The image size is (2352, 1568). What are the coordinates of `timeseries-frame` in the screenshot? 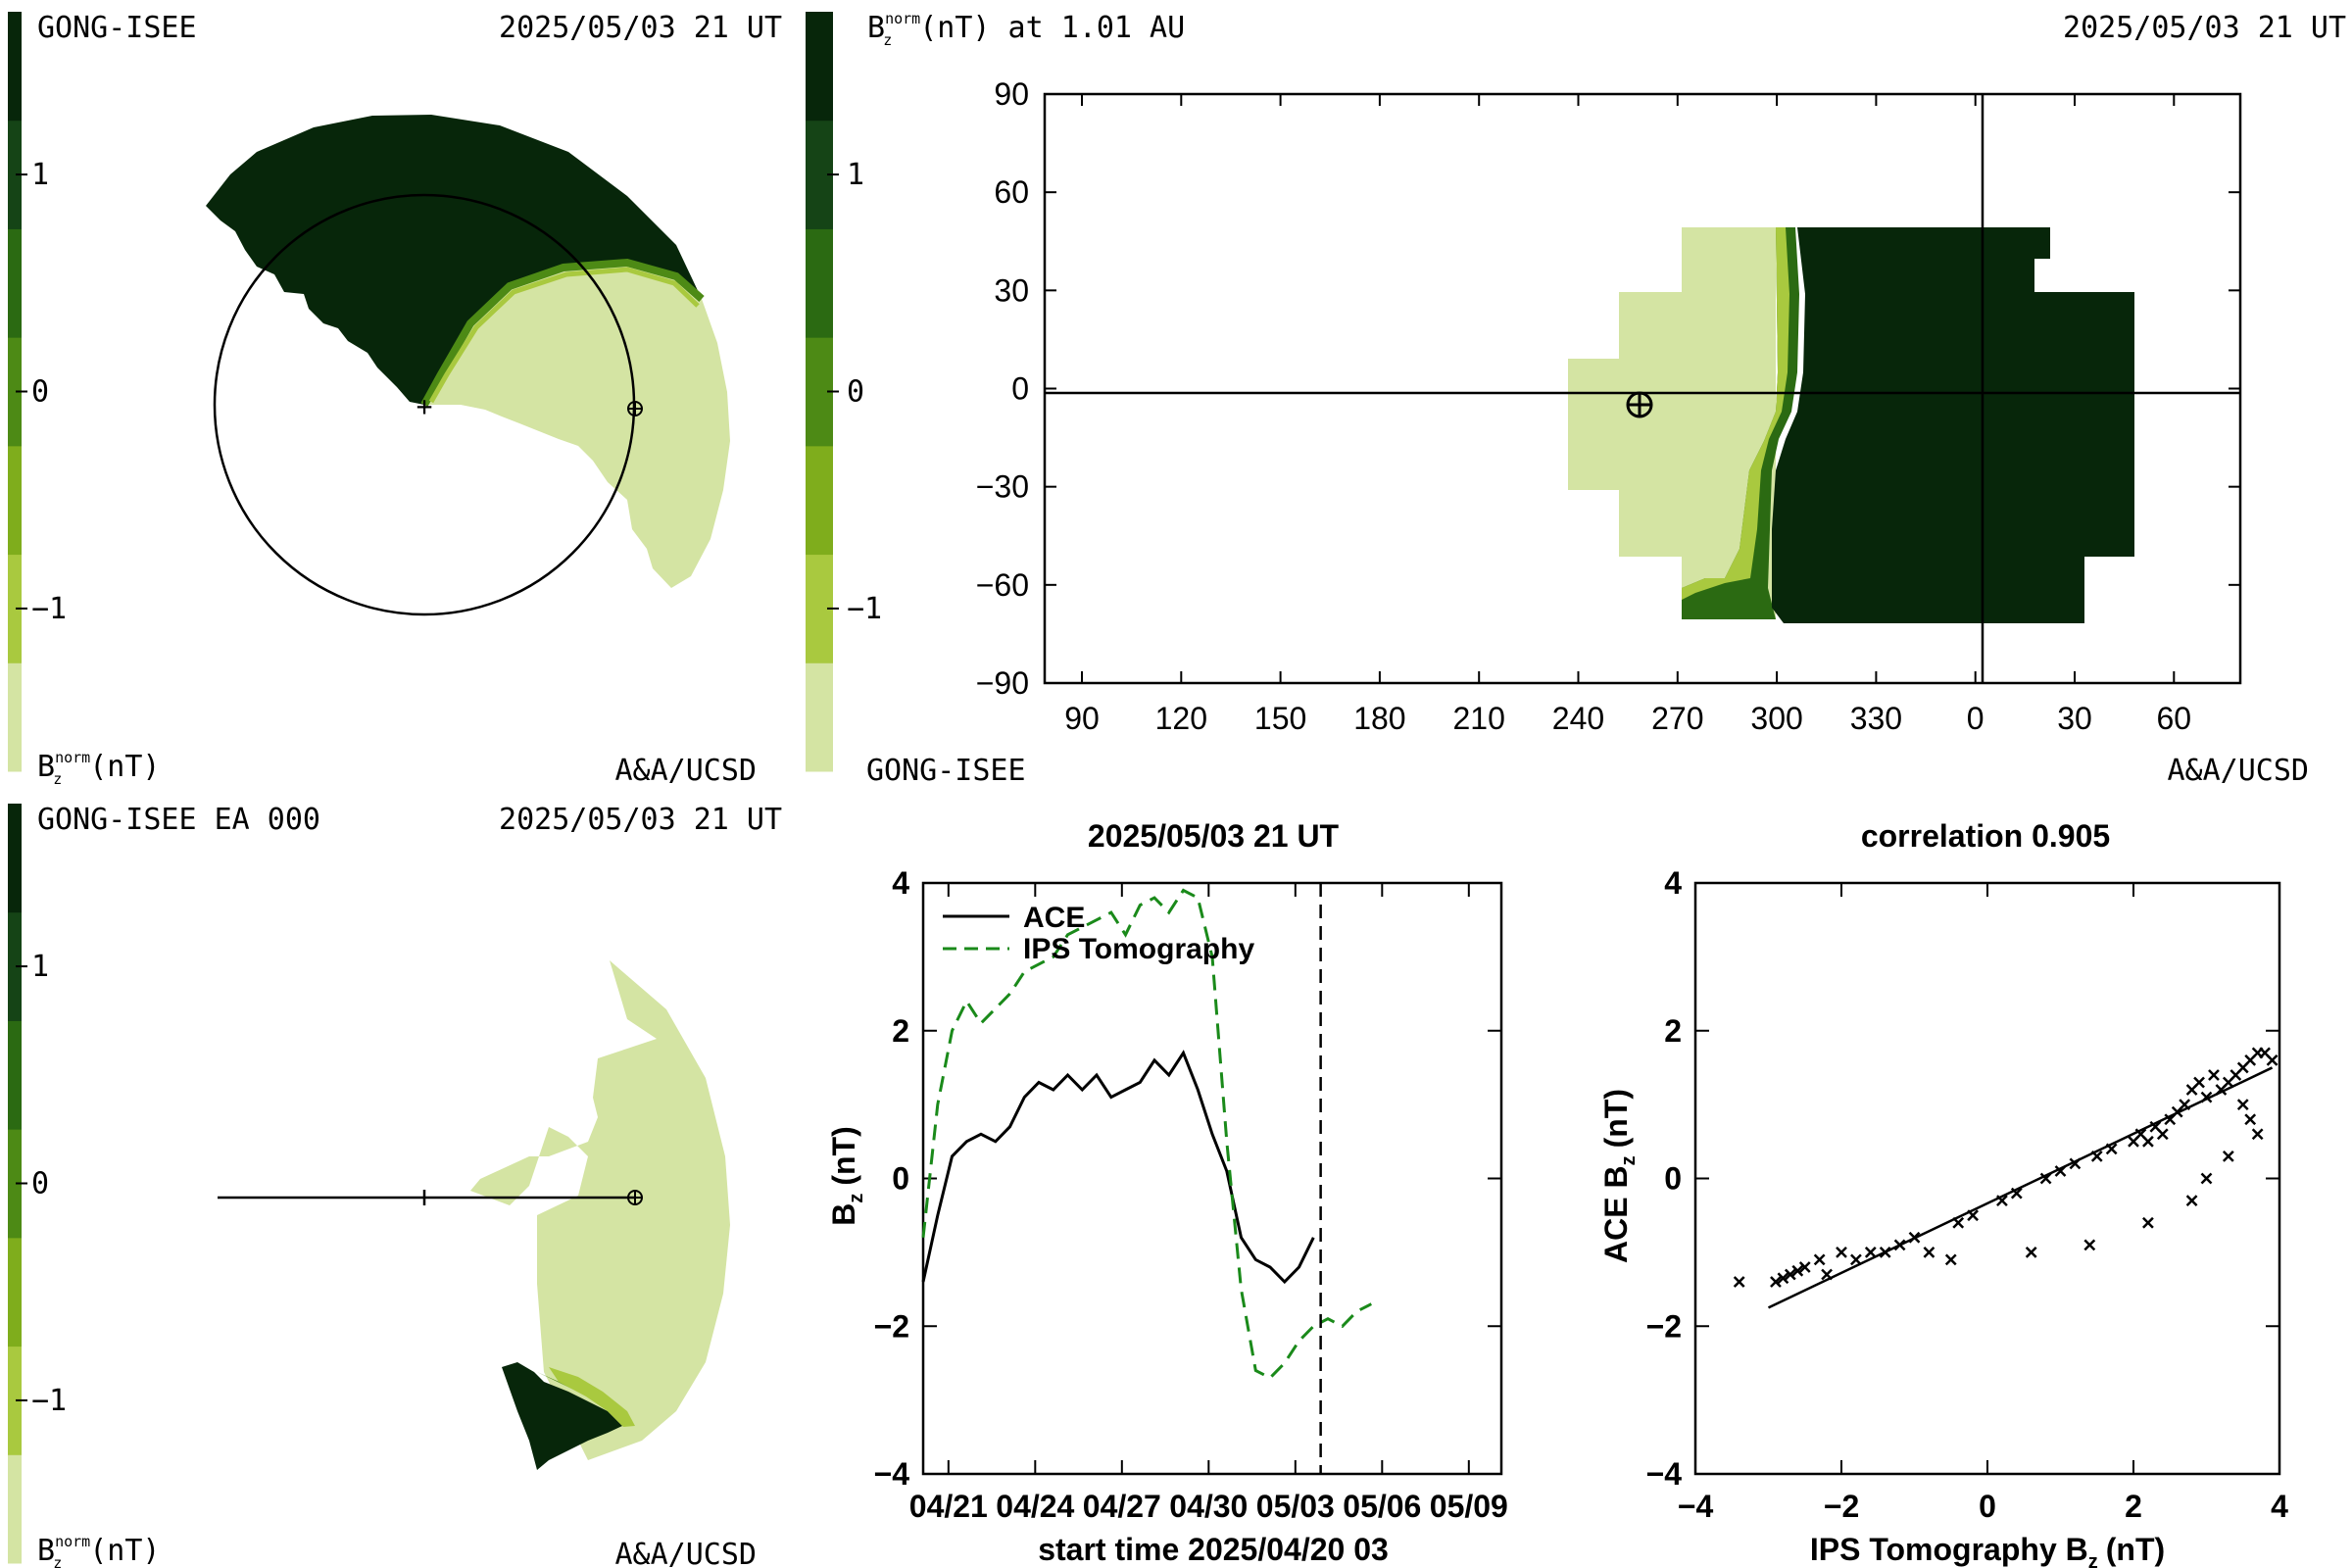 It's located at (1212, 1178).